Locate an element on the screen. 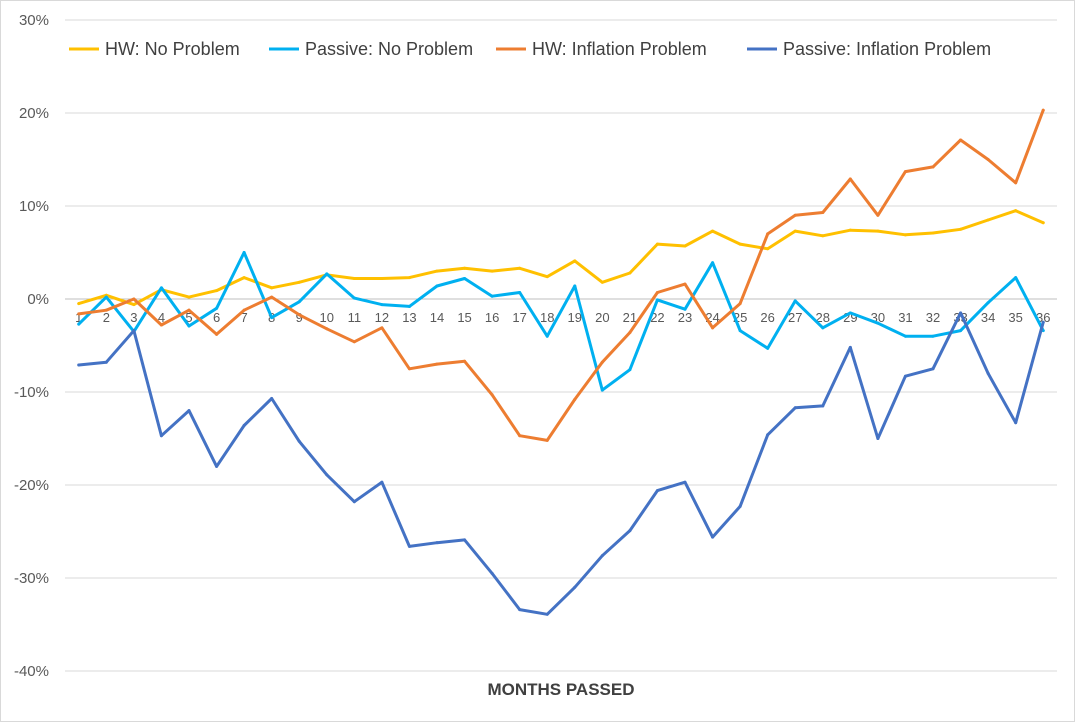 This screenshot has width=1075, height=726. y-axis-ticks: 30% 20% 10% 0% -10% -20% -30% -40% is located at coordinates (31, 346).